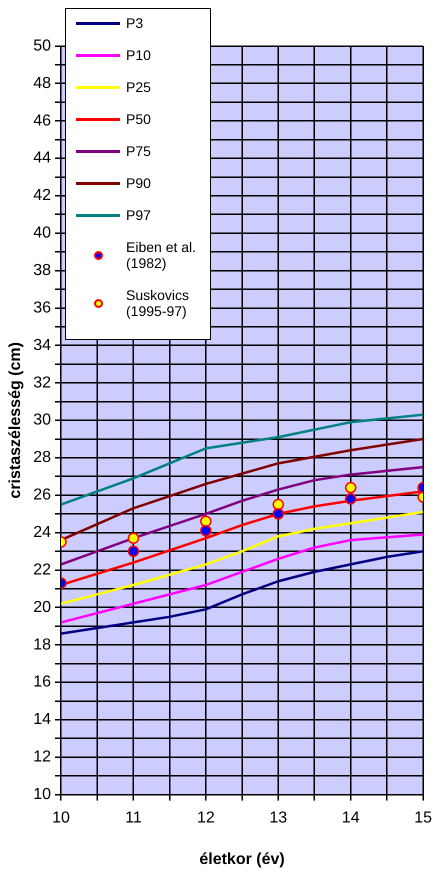 The image size is (440, 879). Describe the element at coordinates (42, 757) in the screenshot. I see `y-tick-label: 12` at that location.